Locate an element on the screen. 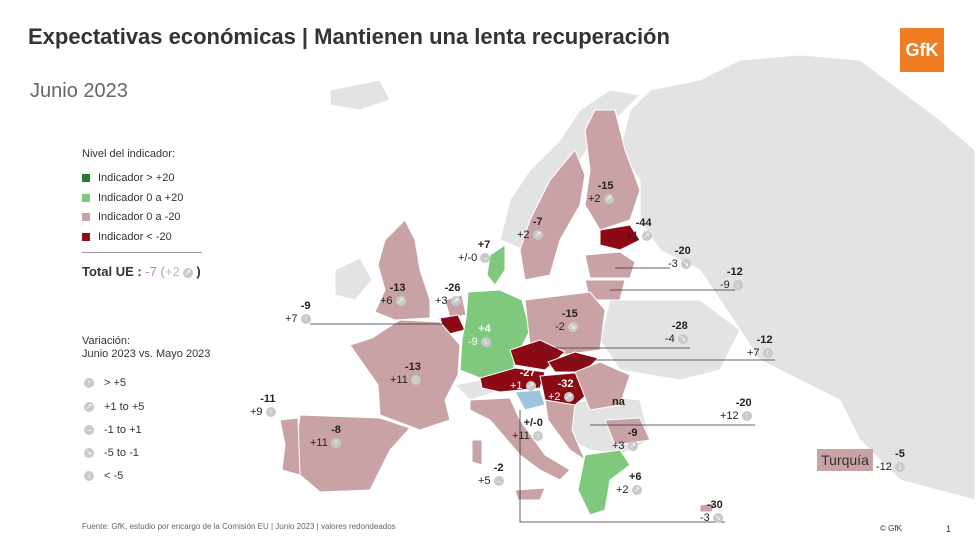 The width and height of the screenshot is (979, 551). country-estonia is located at coordinates (620, 237).